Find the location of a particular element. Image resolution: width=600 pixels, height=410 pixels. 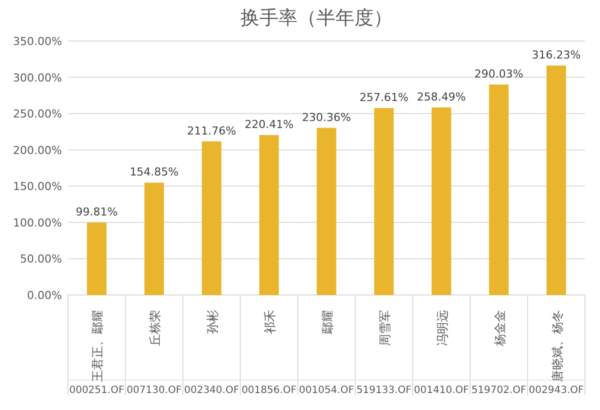

category-label: 鄢耀 001054.OF is located at coordinates (326, 353).